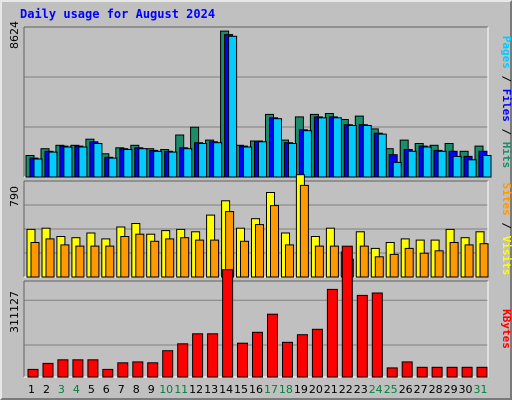 This screenshot has width=512, height=400. What do you see at coordinates (118, 14) in the screenshot?
I see `chart-title: Daily usage for August 2024` at bounding box center [118, 14].